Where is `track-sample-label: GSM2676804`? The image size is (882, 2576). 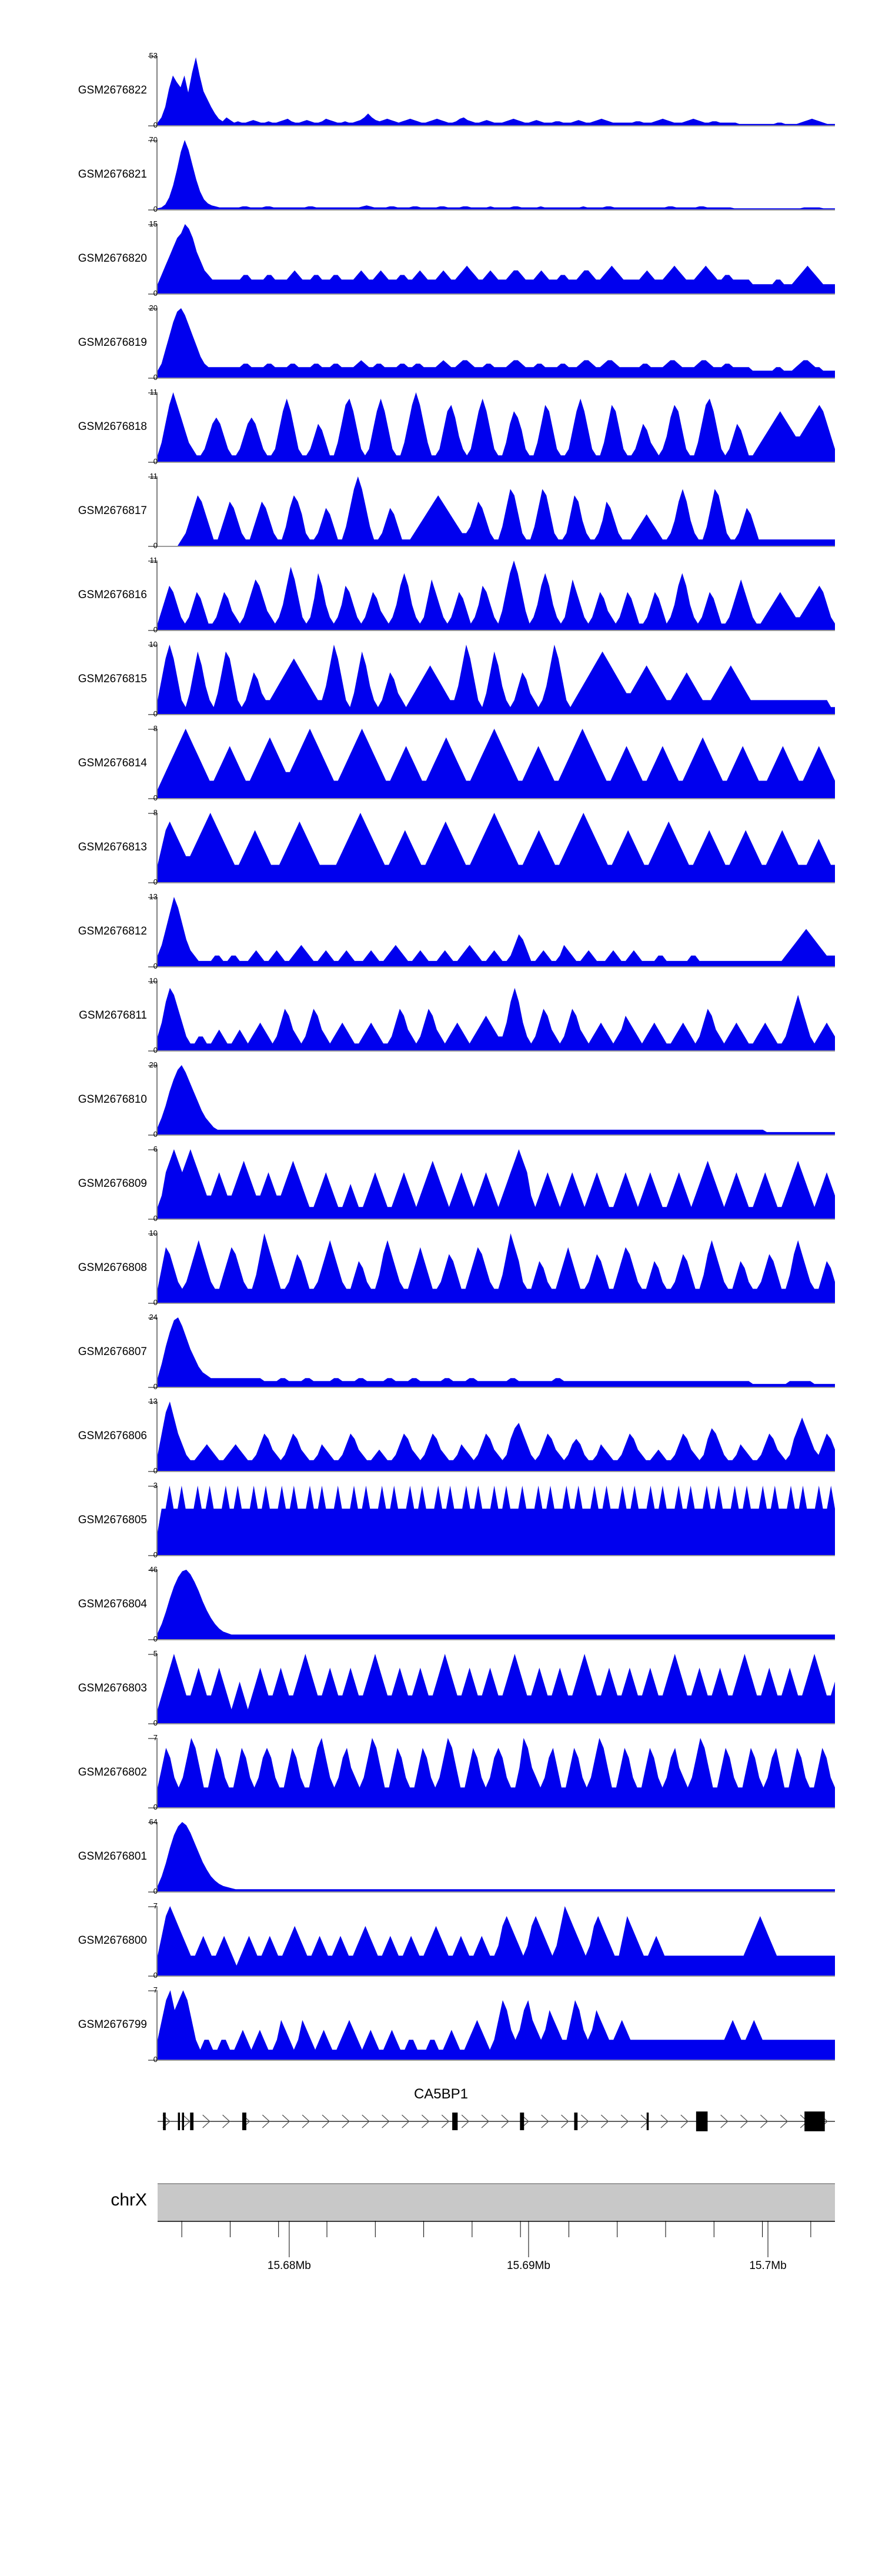
track-sample-label: GSM2676804 is located at coordinates (112, 1604).